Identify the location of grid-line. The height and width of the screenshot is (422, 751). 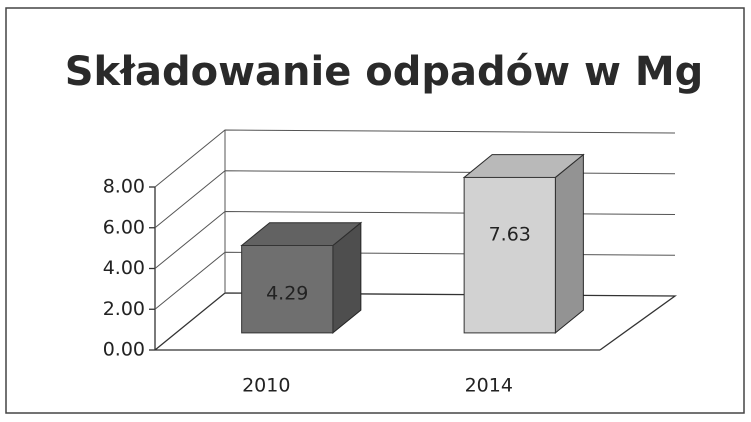
(415, 158).